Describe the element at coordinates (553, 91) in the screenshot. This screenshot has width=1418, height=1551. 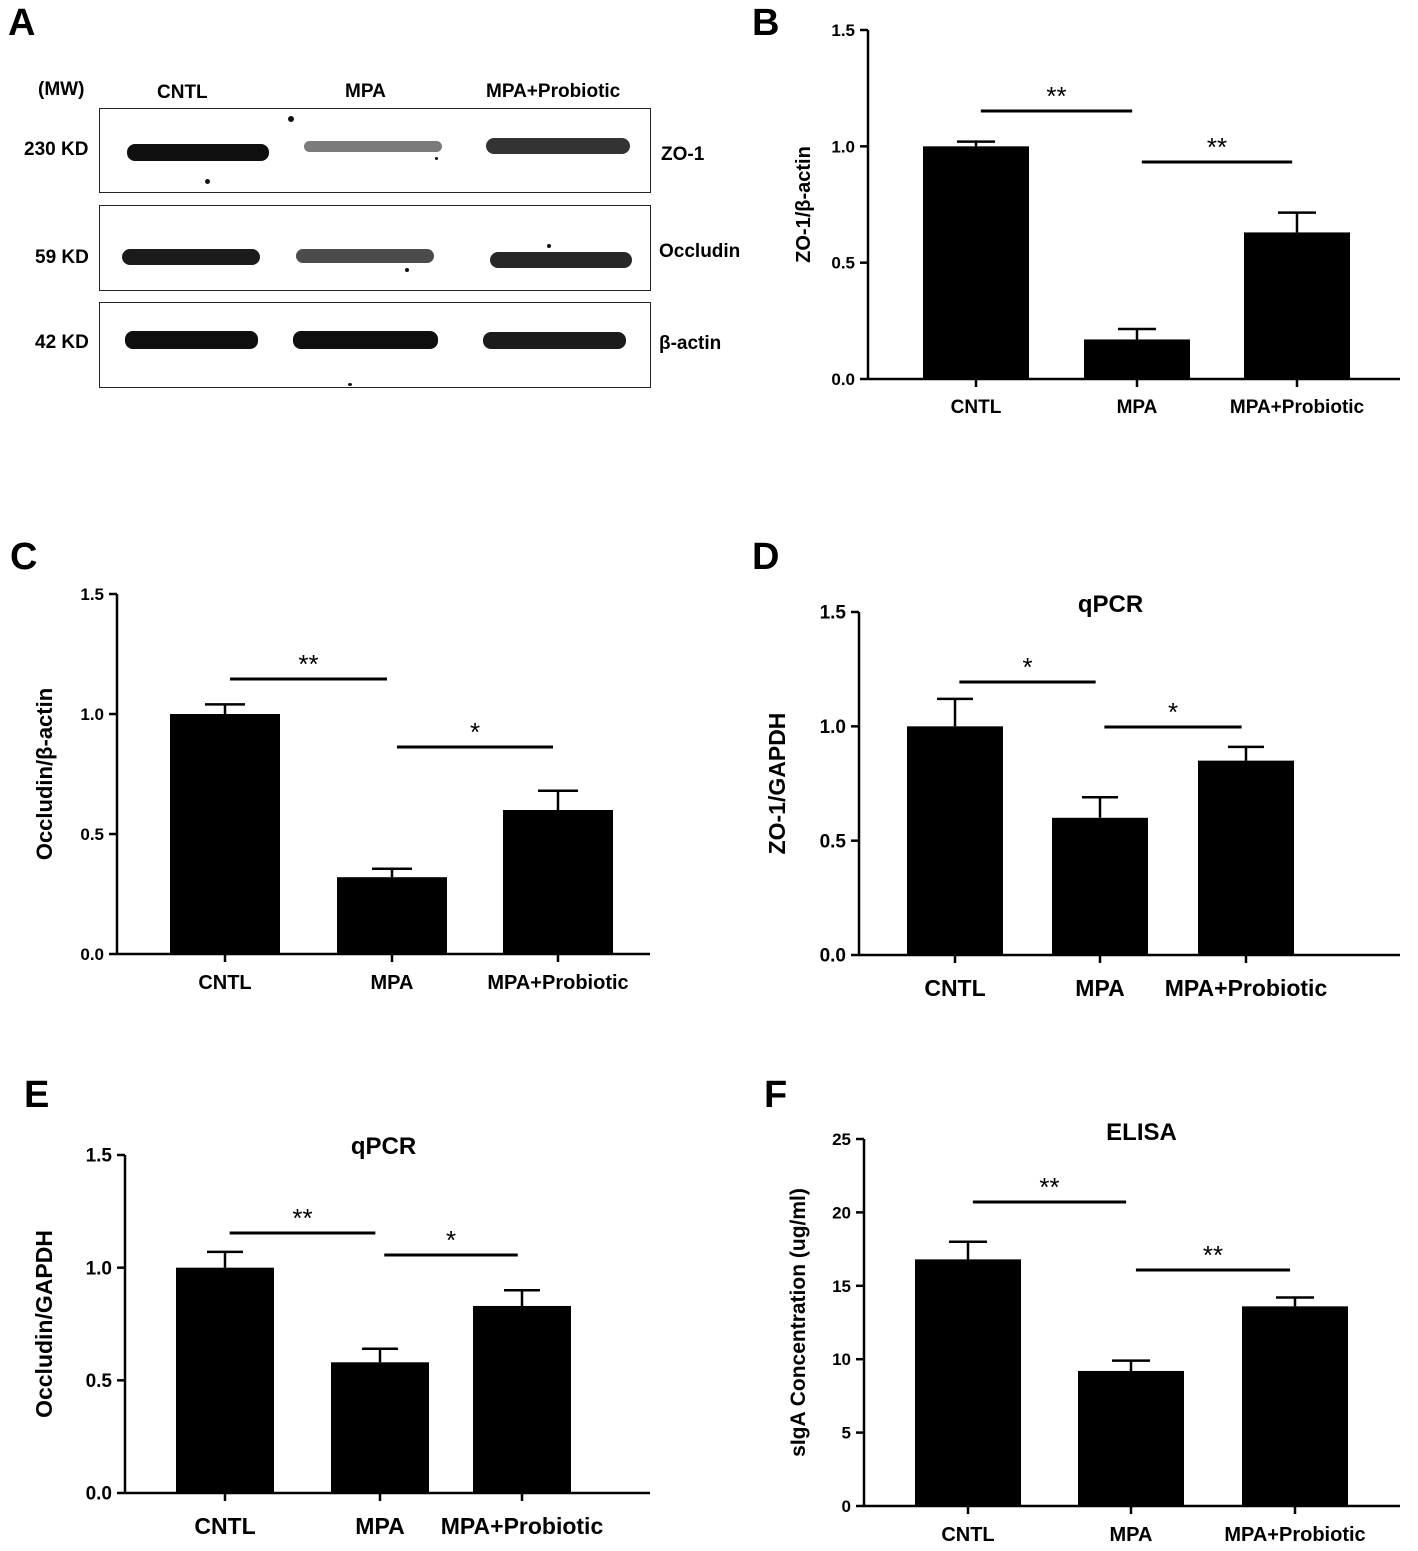
I see `lane-label-mpa-probiotic: MPA+Probiotic` at that location.